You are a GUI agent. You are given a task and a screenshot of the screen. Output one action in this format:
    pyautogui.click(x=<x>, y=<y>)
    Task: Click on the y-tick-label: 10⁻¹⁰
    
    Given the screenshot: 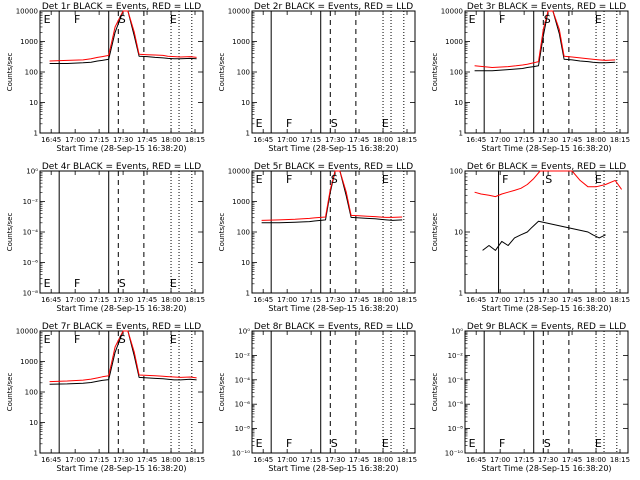 What is the action you would take?
    pyautogui.click(x=241, y=454)
    